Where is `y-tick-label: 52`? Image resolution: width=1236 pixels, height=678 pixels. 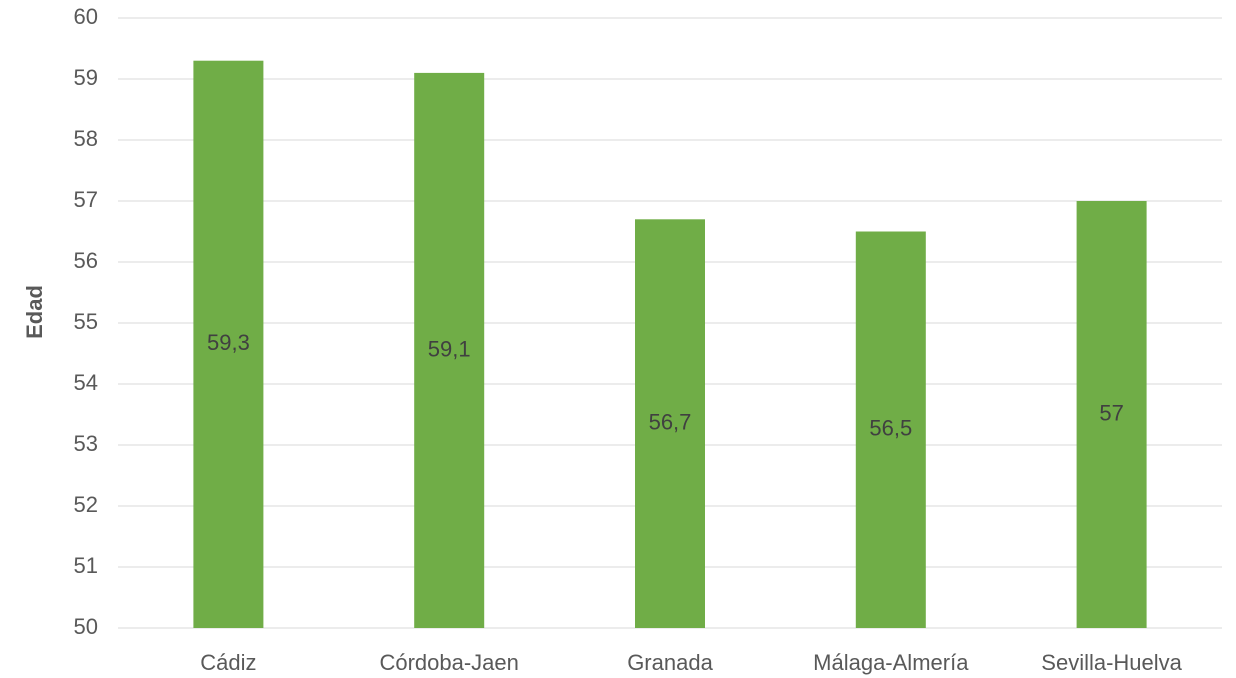 y-tick-label: 52 is located at coordinates (86, 504).